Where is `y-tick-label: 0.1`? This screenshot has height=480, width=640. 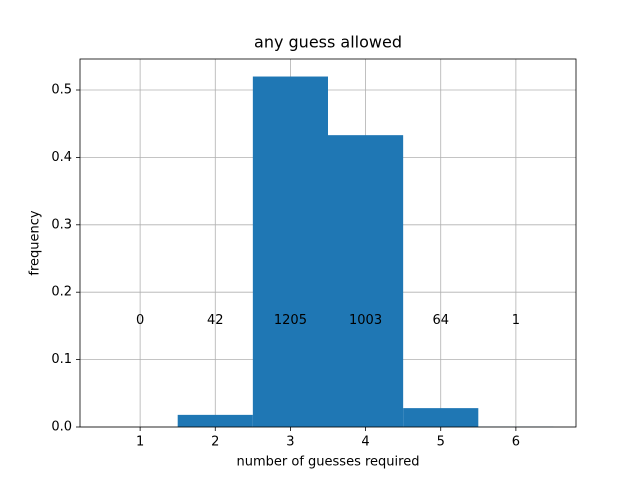 y-tick-label: 0.1 is located at coordinates (61, 359).